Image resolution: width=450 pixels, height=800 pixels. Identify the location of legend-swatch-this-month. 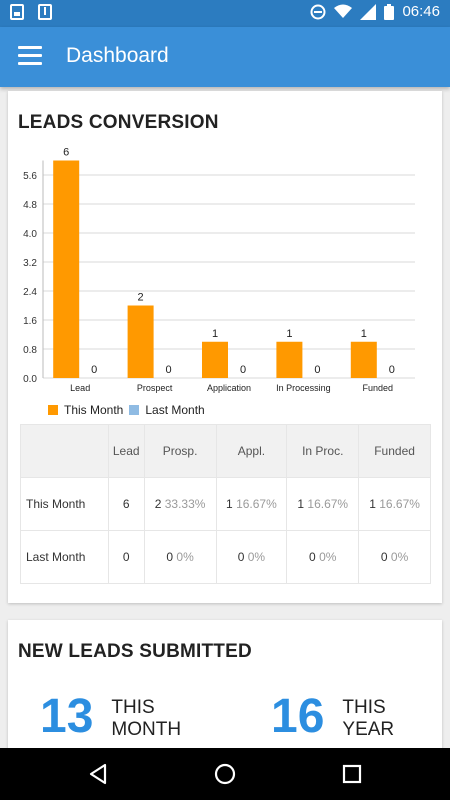
(53, 410).